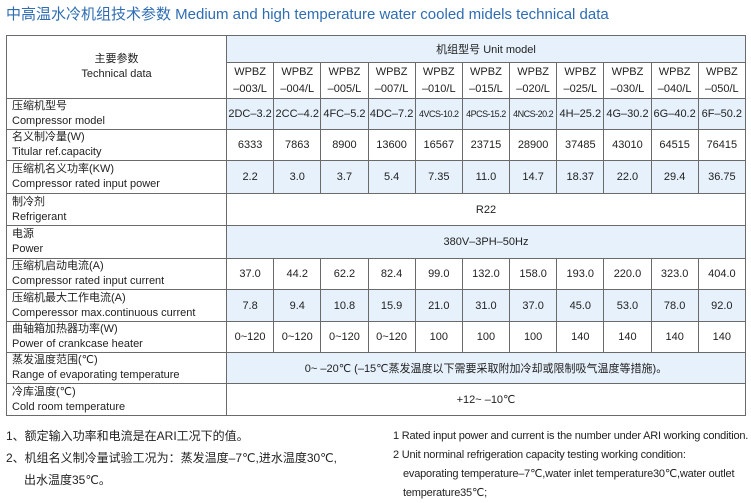 The image size is (751, 503). What do you see at coordinates (486, 177) in the screenshot?
I see `cell-value: 11.0` at bounding box center [486, 177].